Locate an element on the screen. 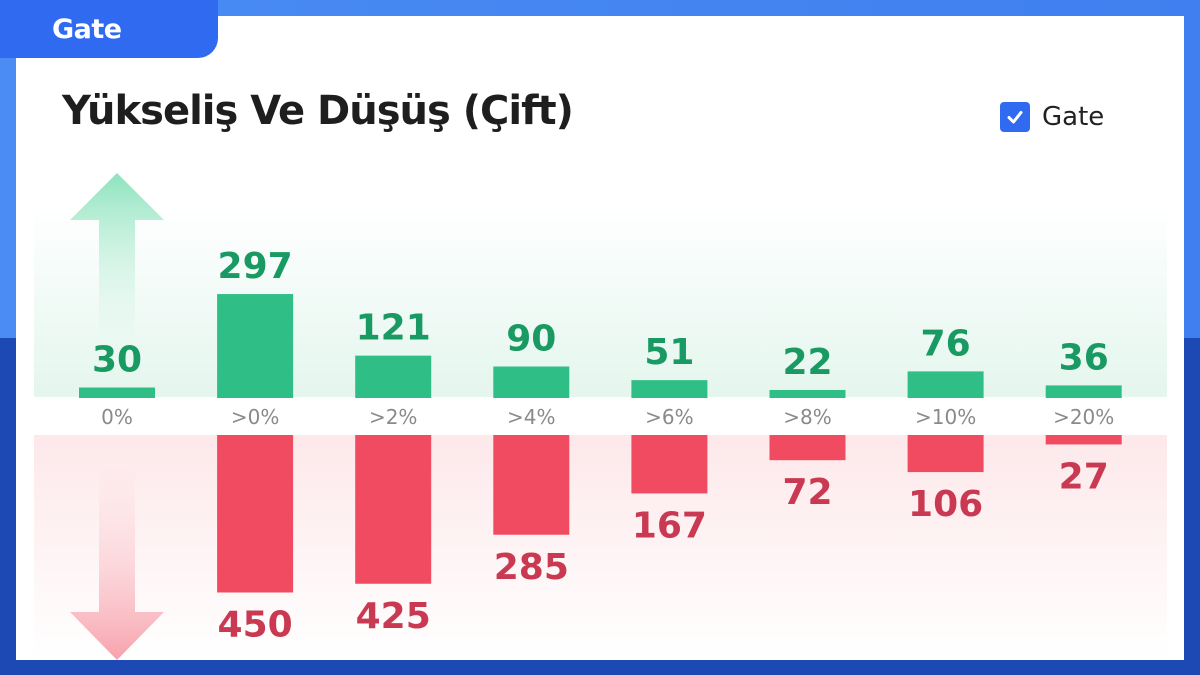  down-arrow-icon is located at coordinates (117, 565).